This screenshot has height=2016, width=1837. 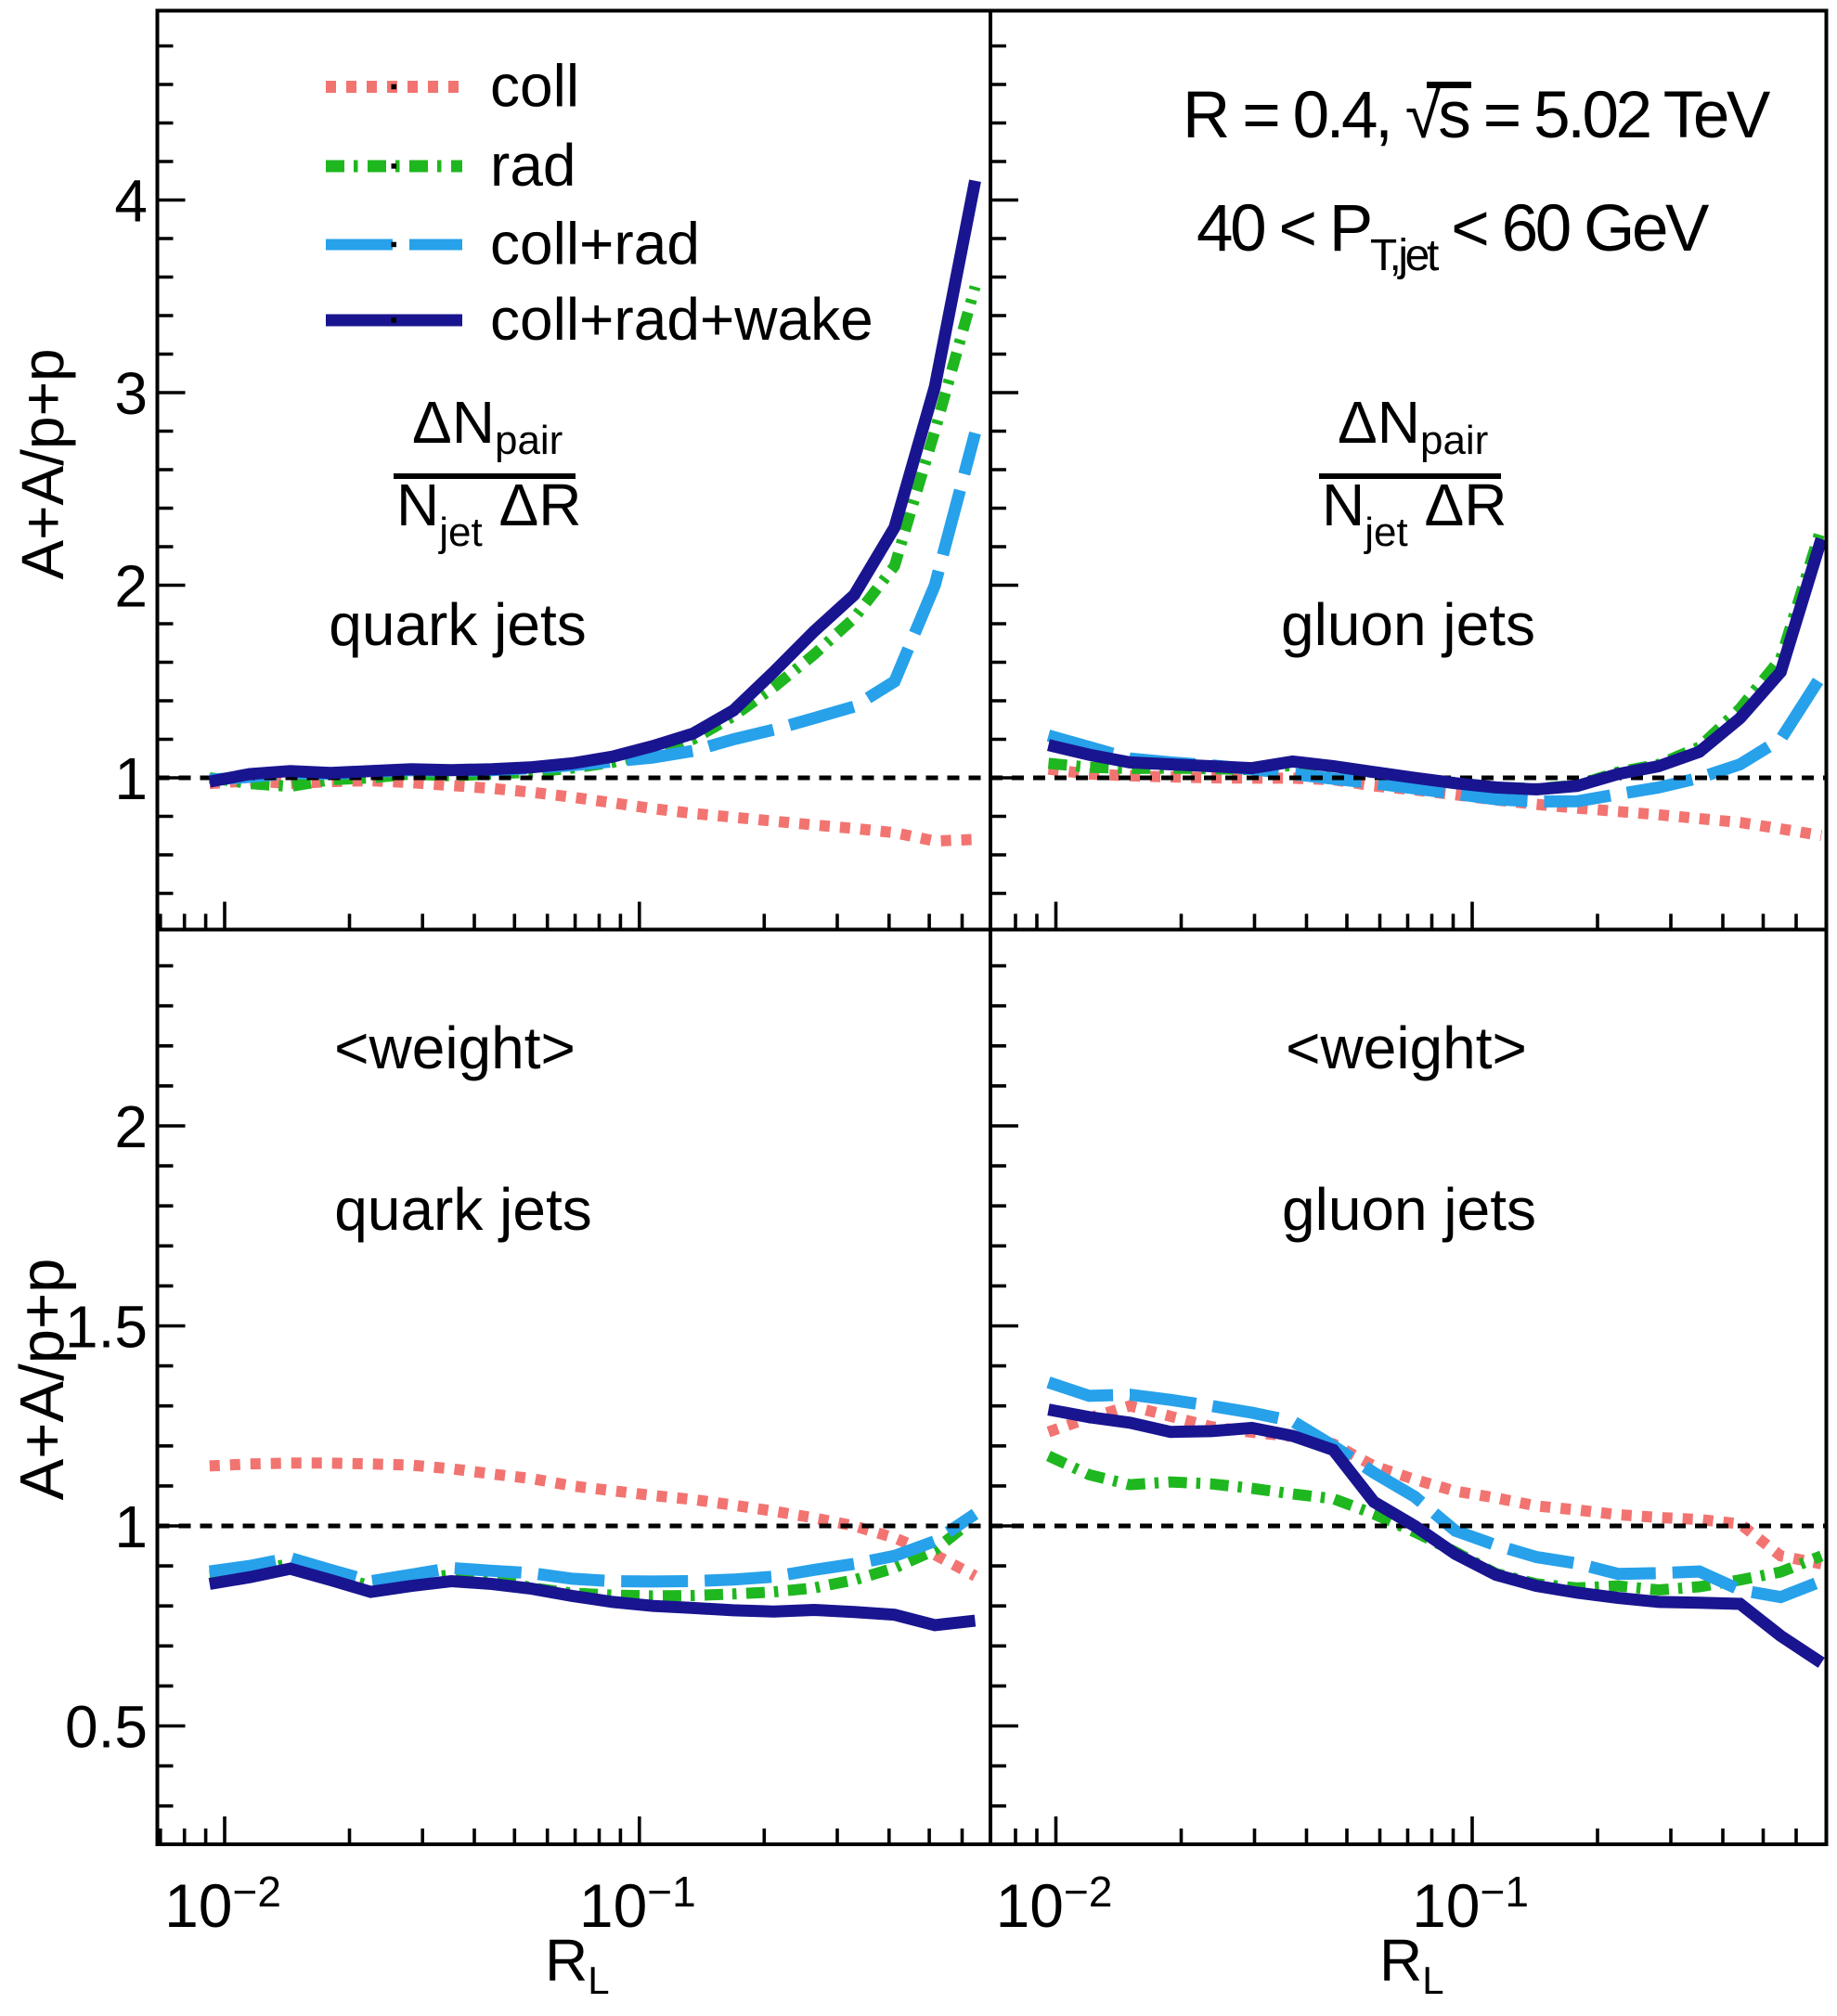 I want to click on svg-text: coll, so click(x=535, y=86).